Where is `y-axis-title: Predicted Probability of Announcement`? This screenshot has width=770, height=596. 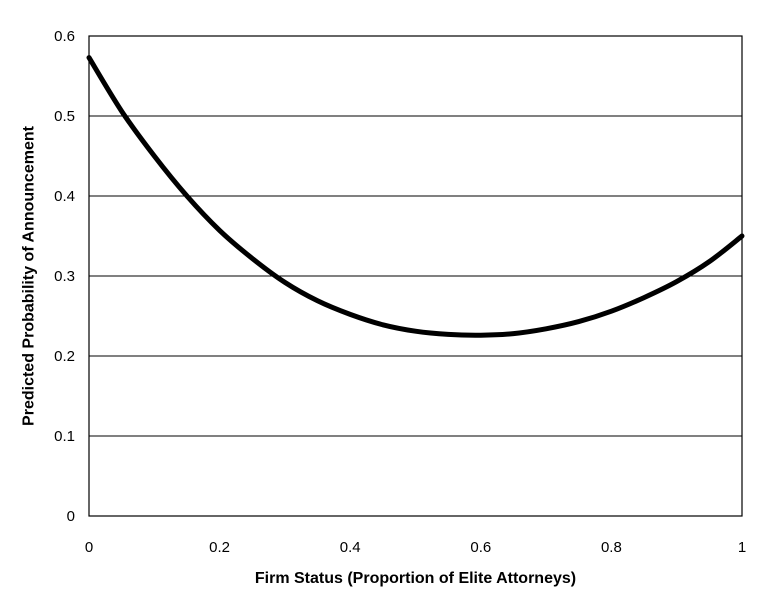
y-axis-title: Predicted Probability of Announcement is located at coordinates (29, 275).